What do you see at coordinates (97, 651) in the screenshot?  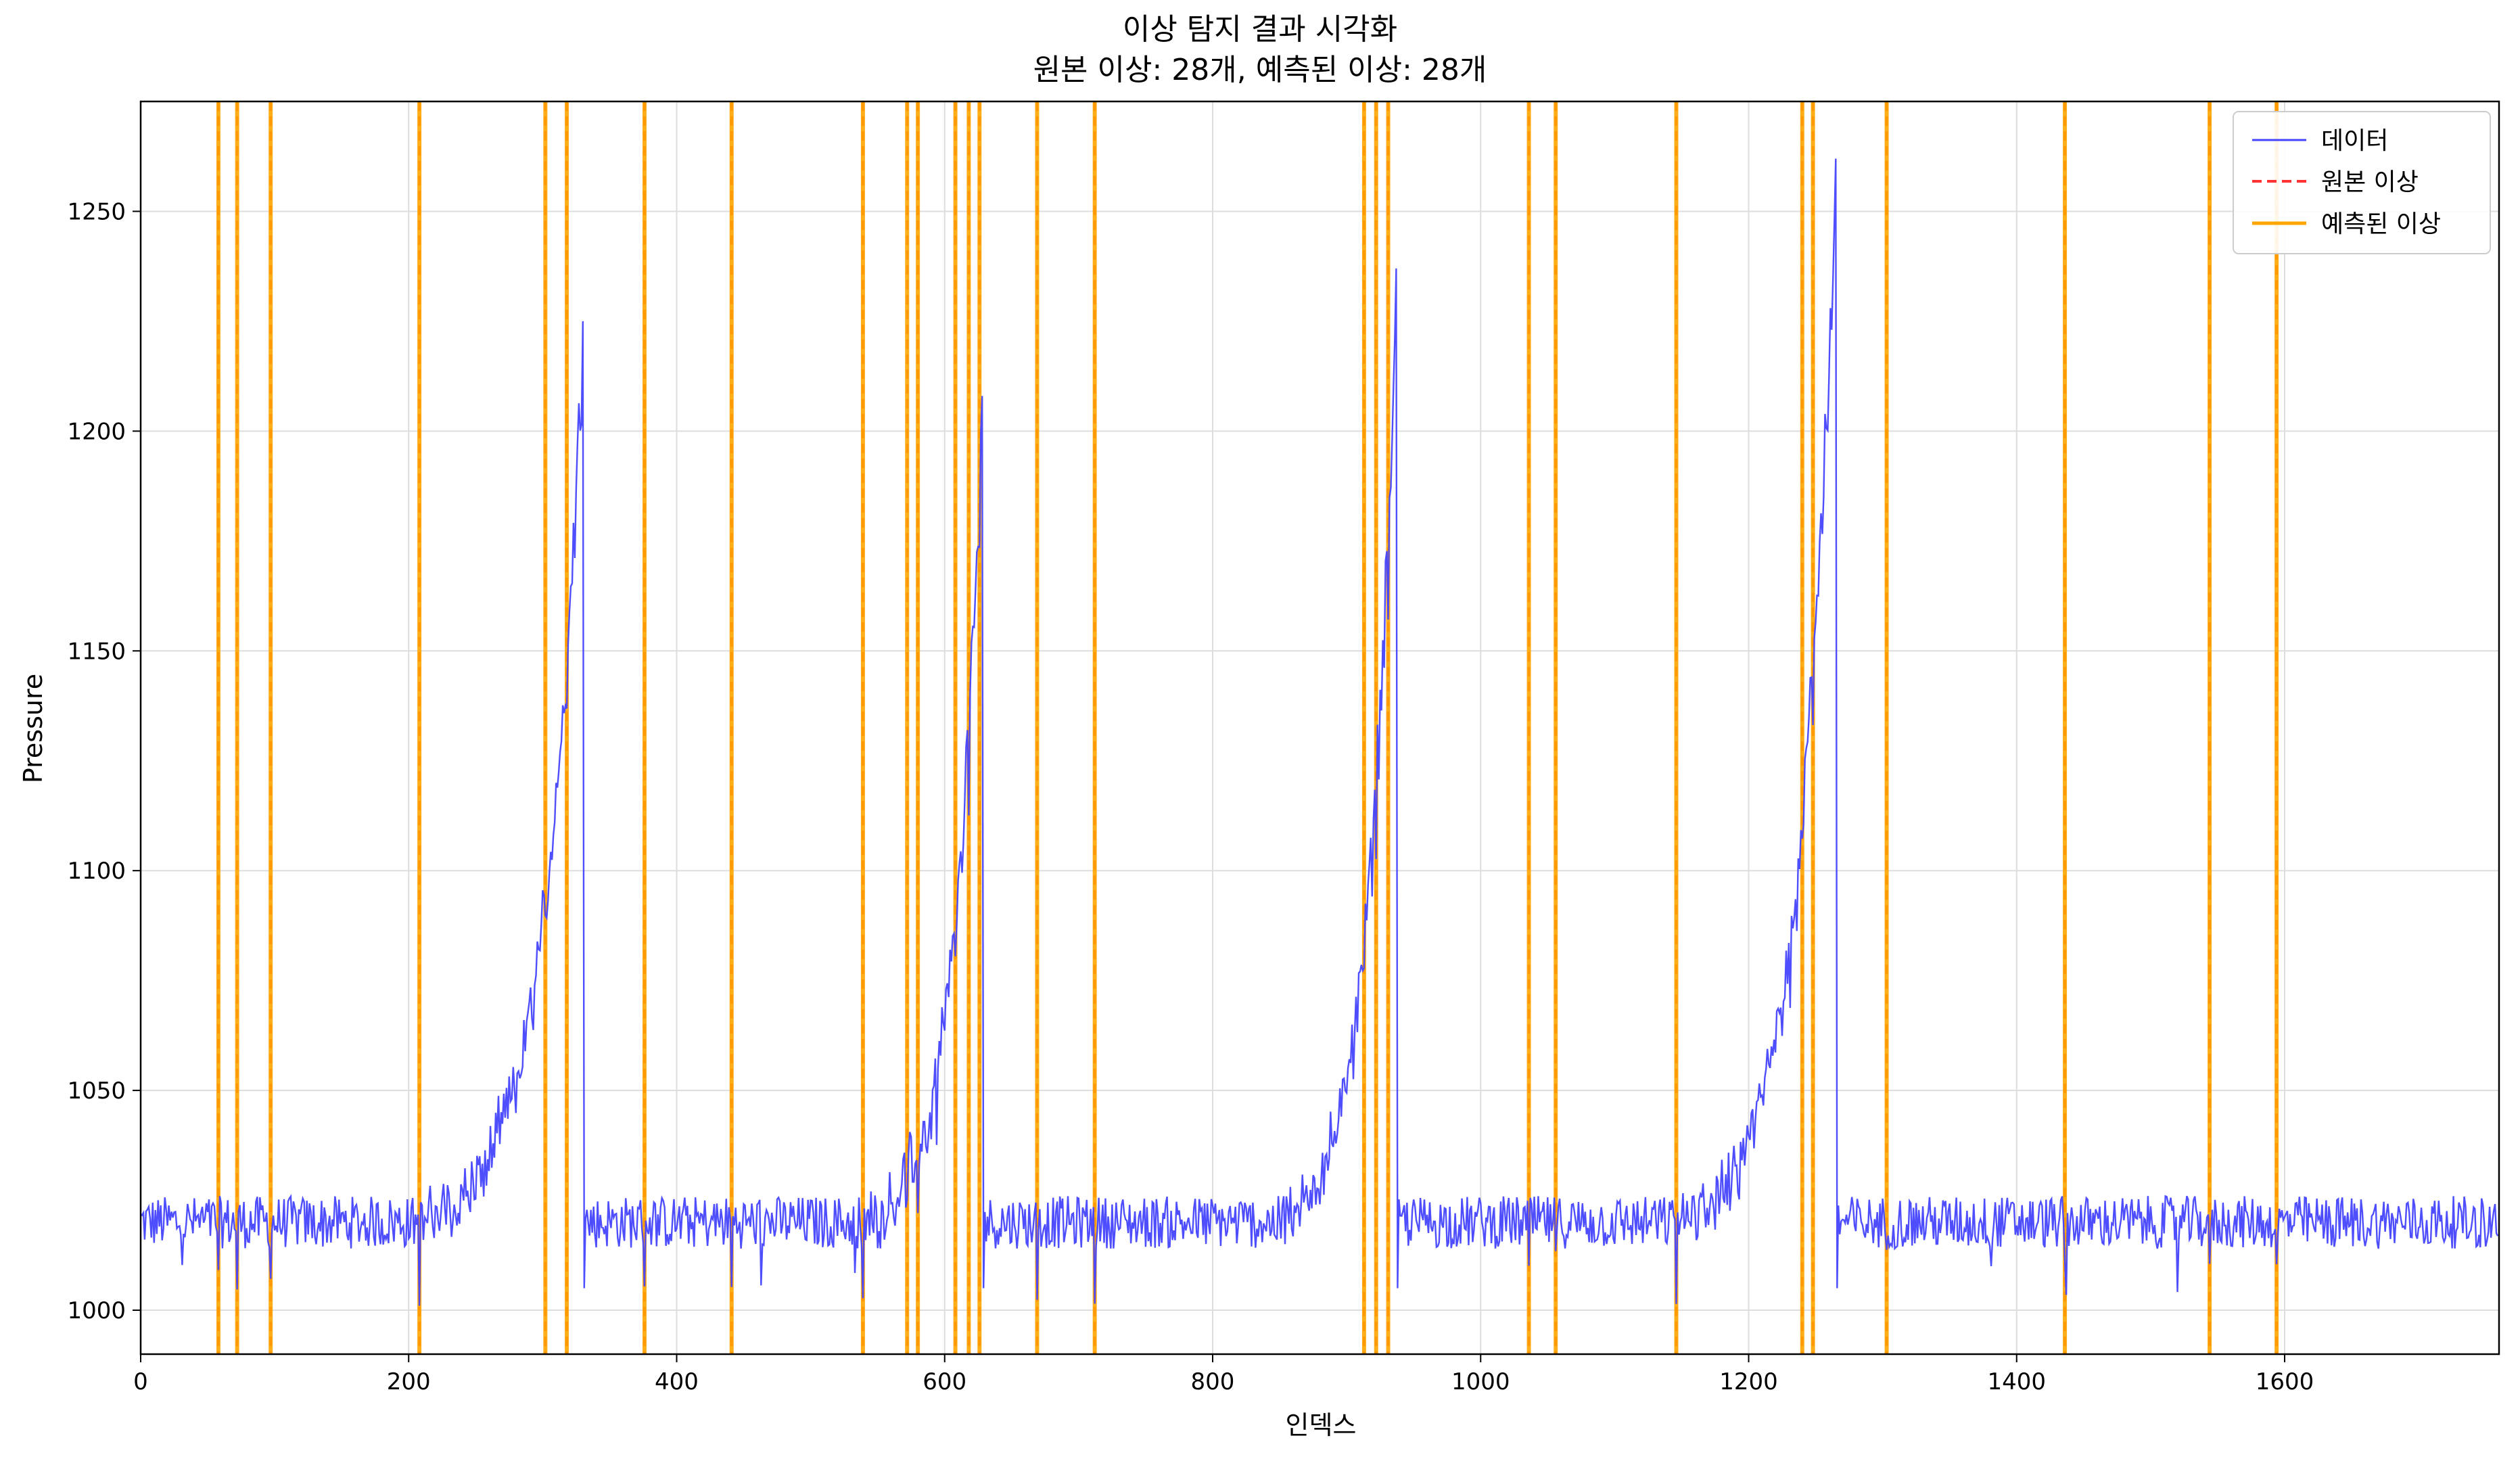 I see `y-tick-label: 1150` at bounding box center [97, 651].